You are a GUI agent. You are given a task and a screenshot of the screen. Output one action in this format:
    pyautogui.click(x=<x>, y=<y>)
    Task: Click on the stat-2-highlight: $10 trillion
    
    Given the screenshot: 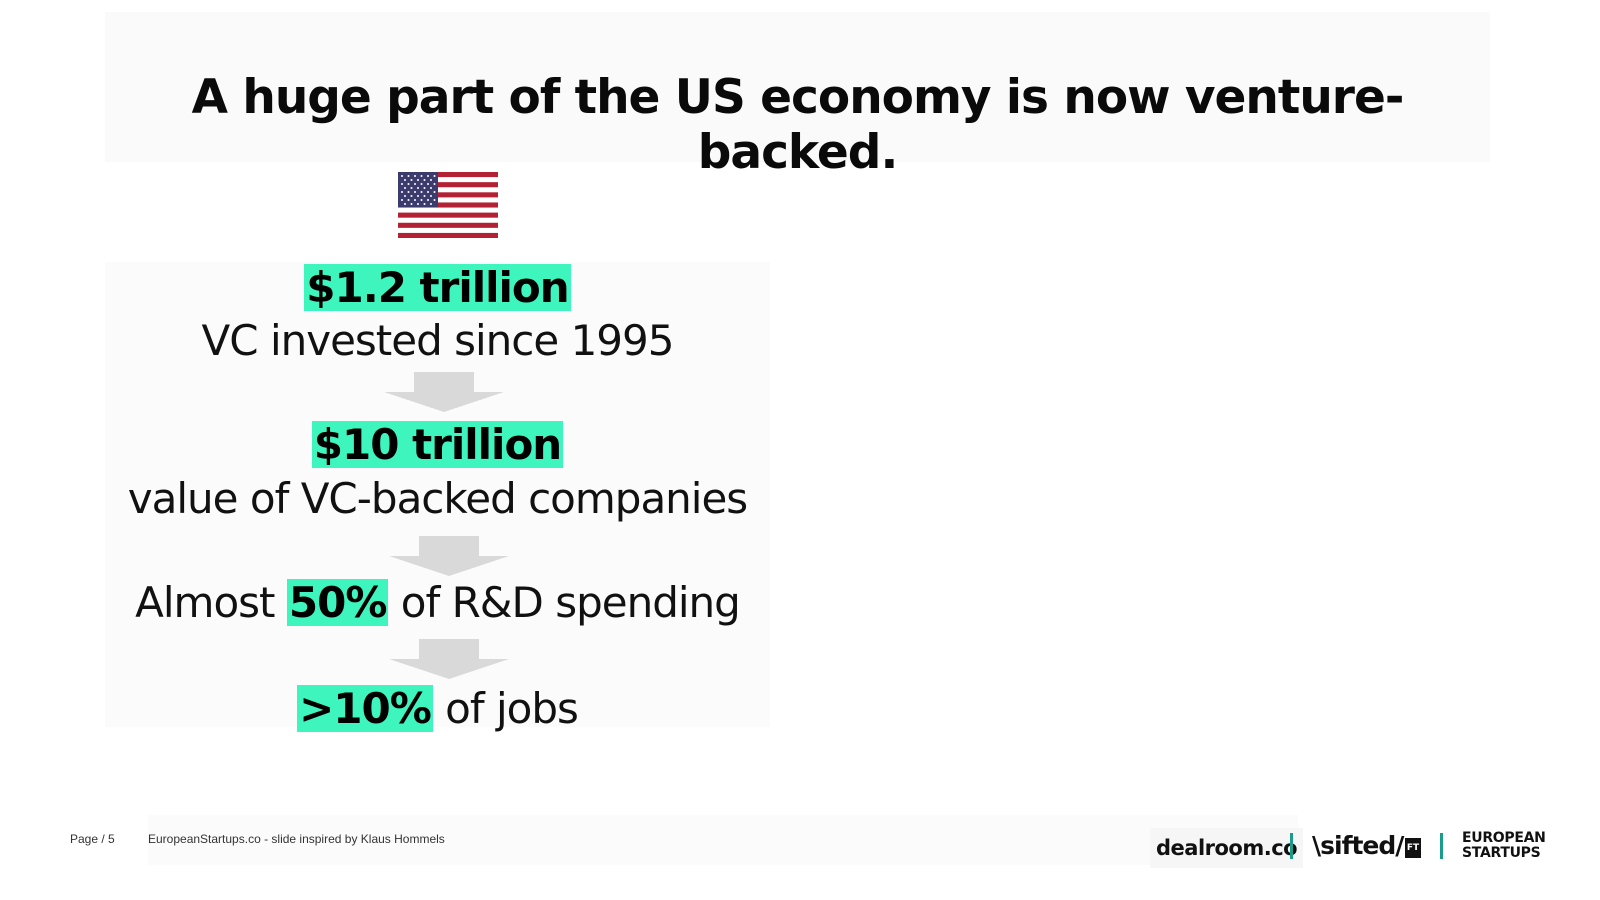 What is the action you would take?
    pyautogui.click(x=437, y=444)
    